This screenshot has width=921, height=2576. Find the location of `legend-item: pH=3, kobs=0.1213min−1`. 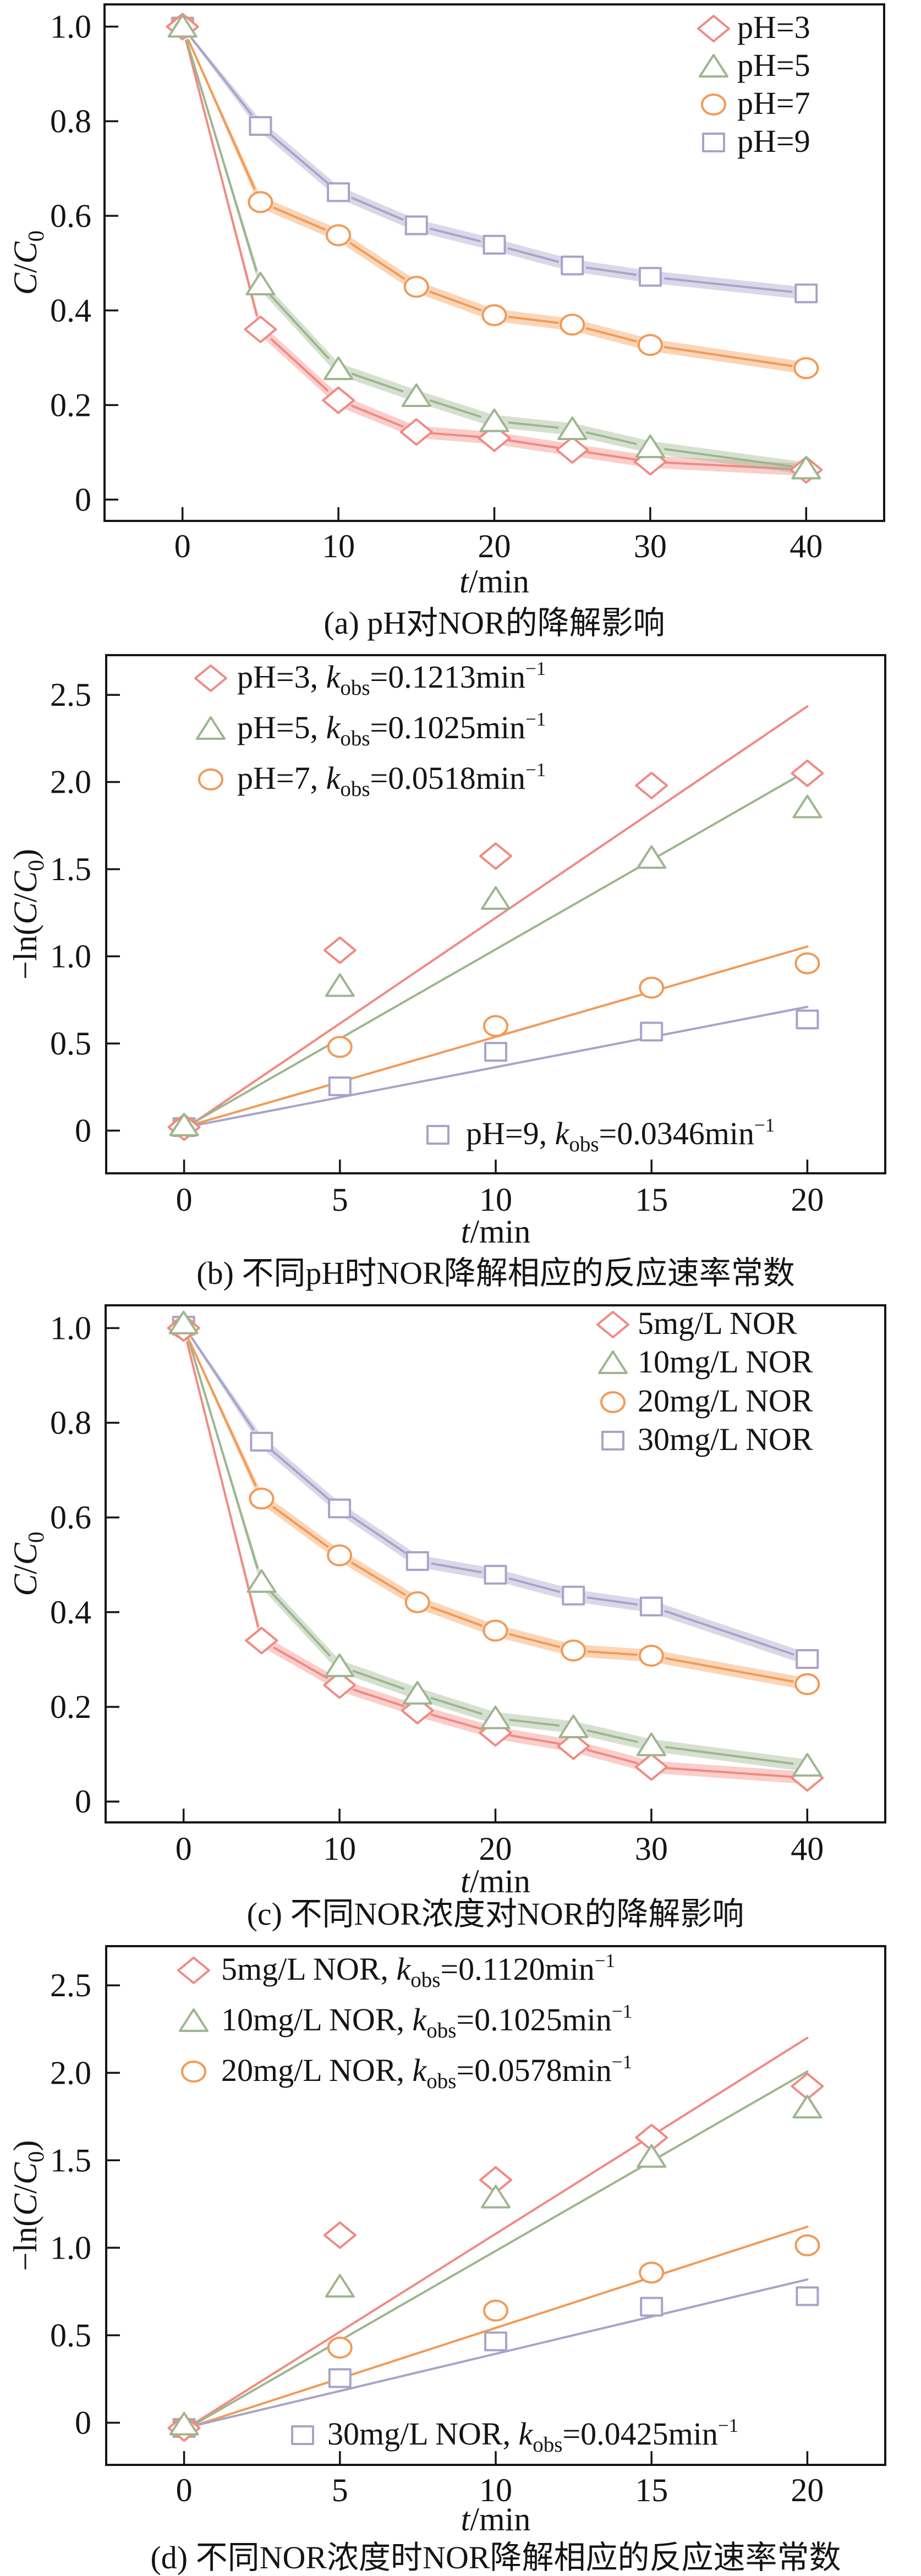

legend-item: pH=3, kobs=0.1213min−1 is located at coordinates (370, 679).